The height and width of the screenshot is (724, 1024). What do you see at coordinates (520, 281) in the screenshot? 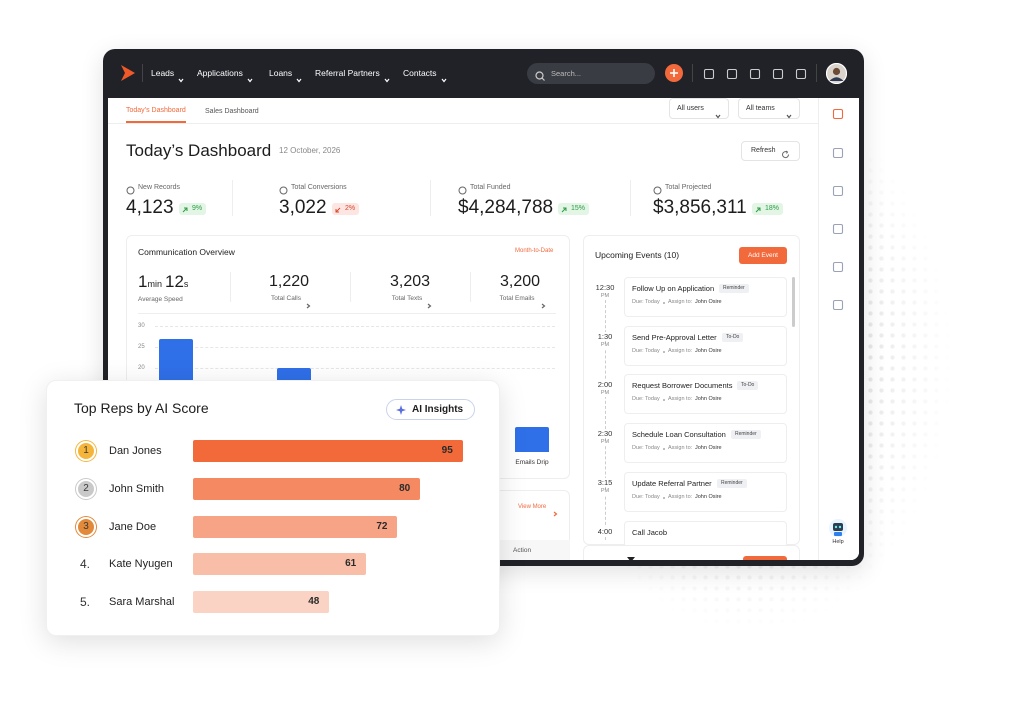
I see `stat-value: 3,200` at bounding box center [520, 281].